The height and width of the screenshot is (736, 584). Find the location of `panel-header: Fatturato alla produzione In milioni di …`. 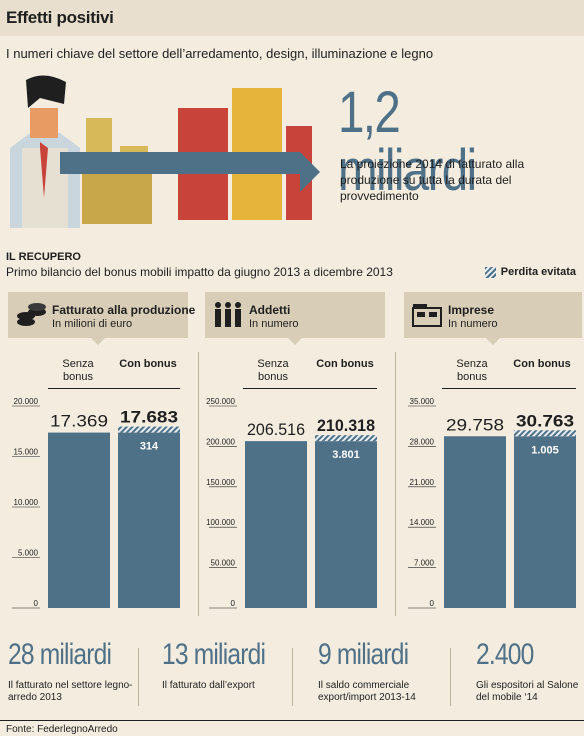

panel-header: Fatturato alla produzione In milioni di … is located at coordinates (101, 318).